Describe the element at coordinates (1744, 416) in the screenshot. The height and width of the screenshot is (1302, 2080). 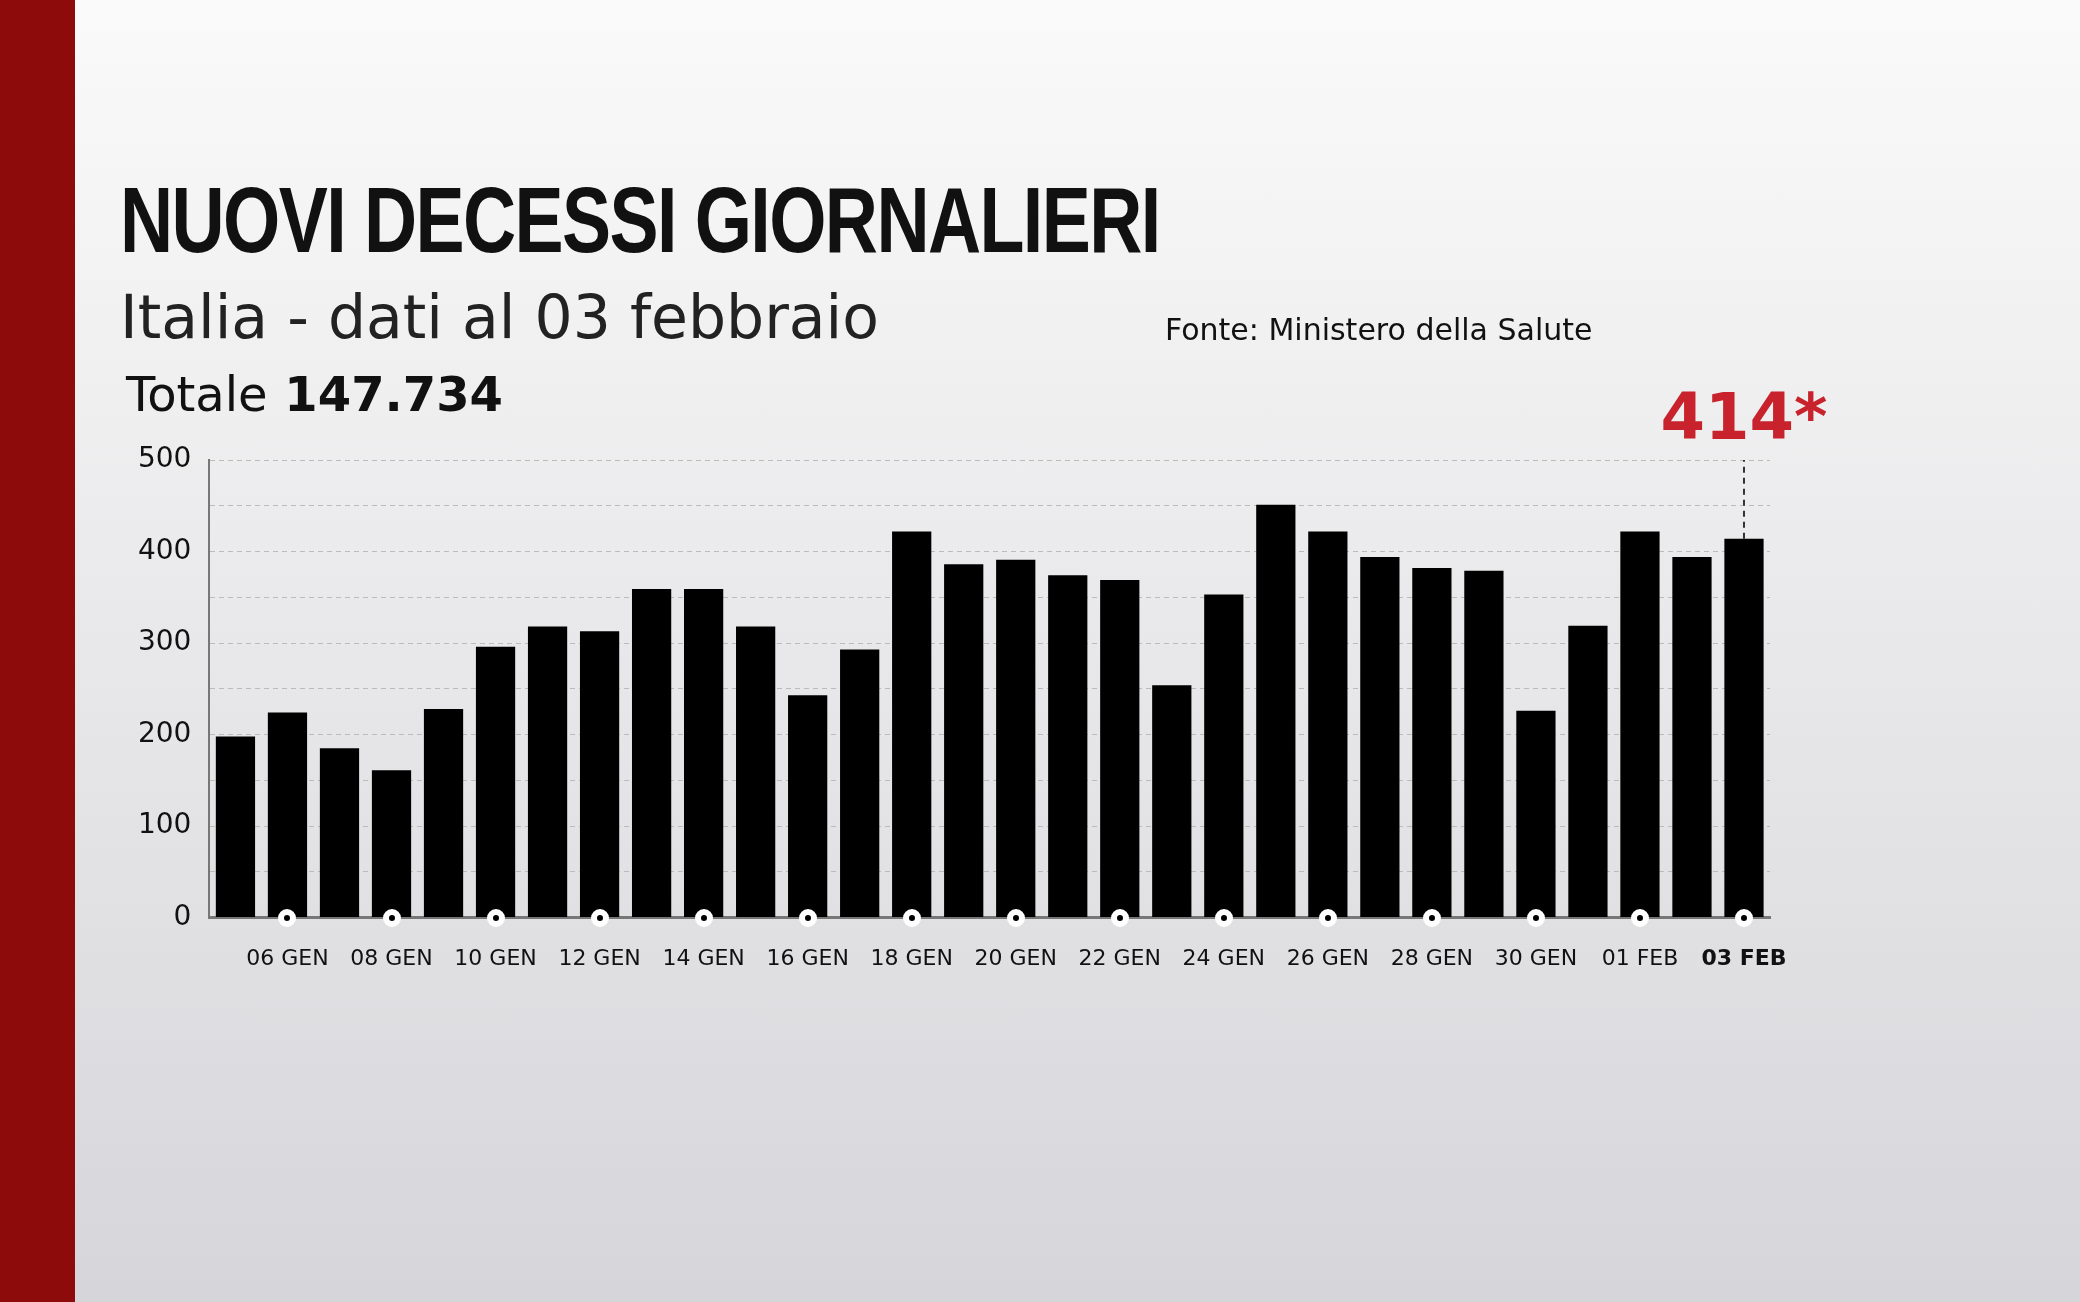
I see `annotation: 414*` at that location.